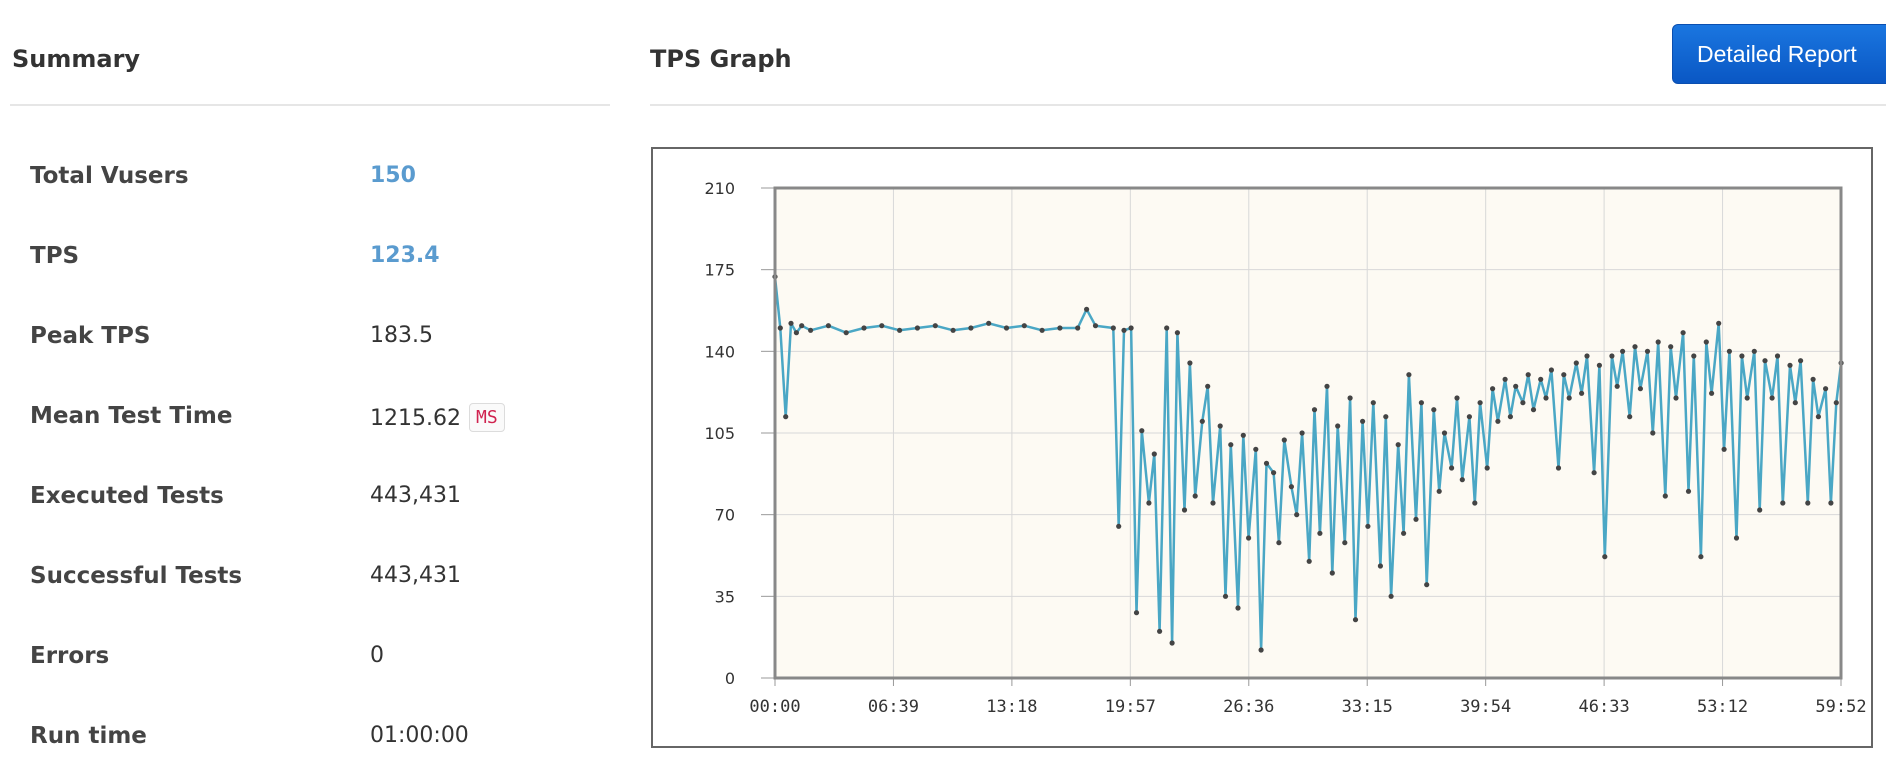 Image resolution: width=1886 pixels, height=776 pixels. I want to click on y-tick-label: 210, so click(719, 188).